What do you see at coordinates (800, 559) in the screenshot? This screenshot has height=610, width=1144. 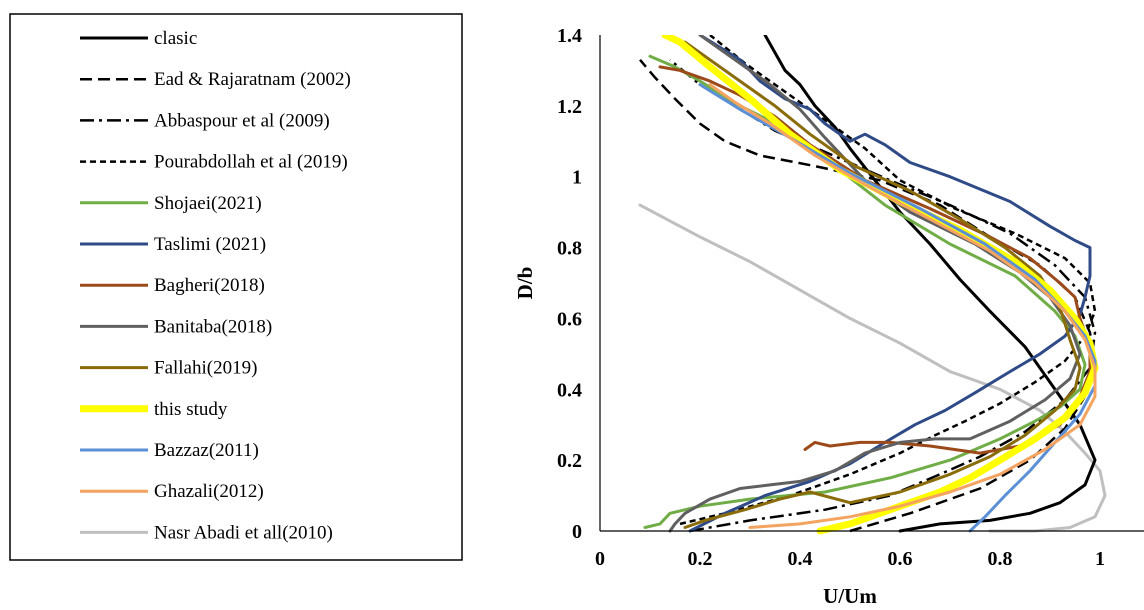 I see `x-tick-label: 0.4` at bounding box center [800, 559].